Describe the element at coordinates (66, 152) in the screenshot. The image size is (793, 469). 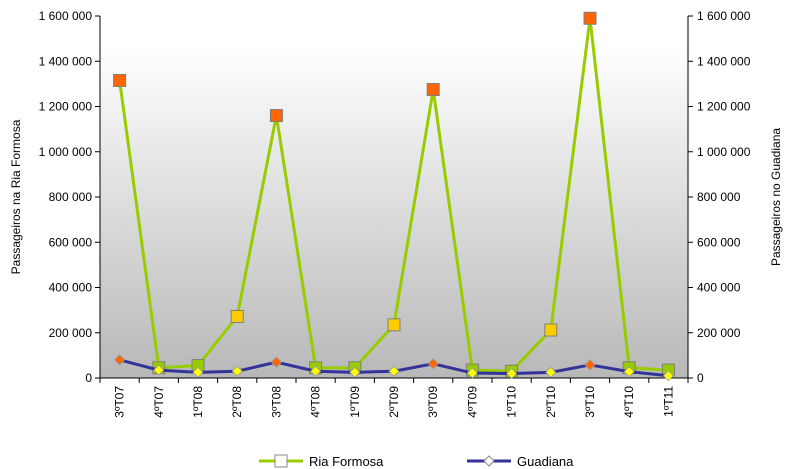
I see `y-left-tick-label: 1 000 000` at that location.